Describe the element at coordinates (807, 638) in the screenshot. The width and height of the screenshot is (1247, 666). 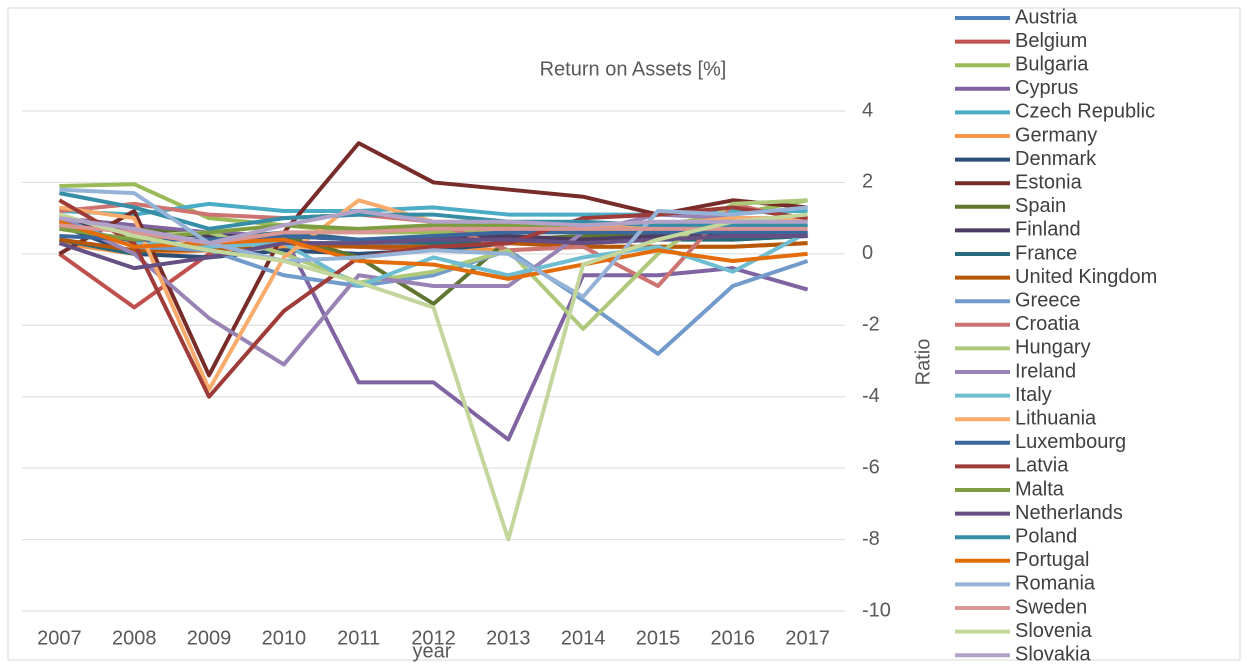
I see `x-tick-label: 2017` at that location.